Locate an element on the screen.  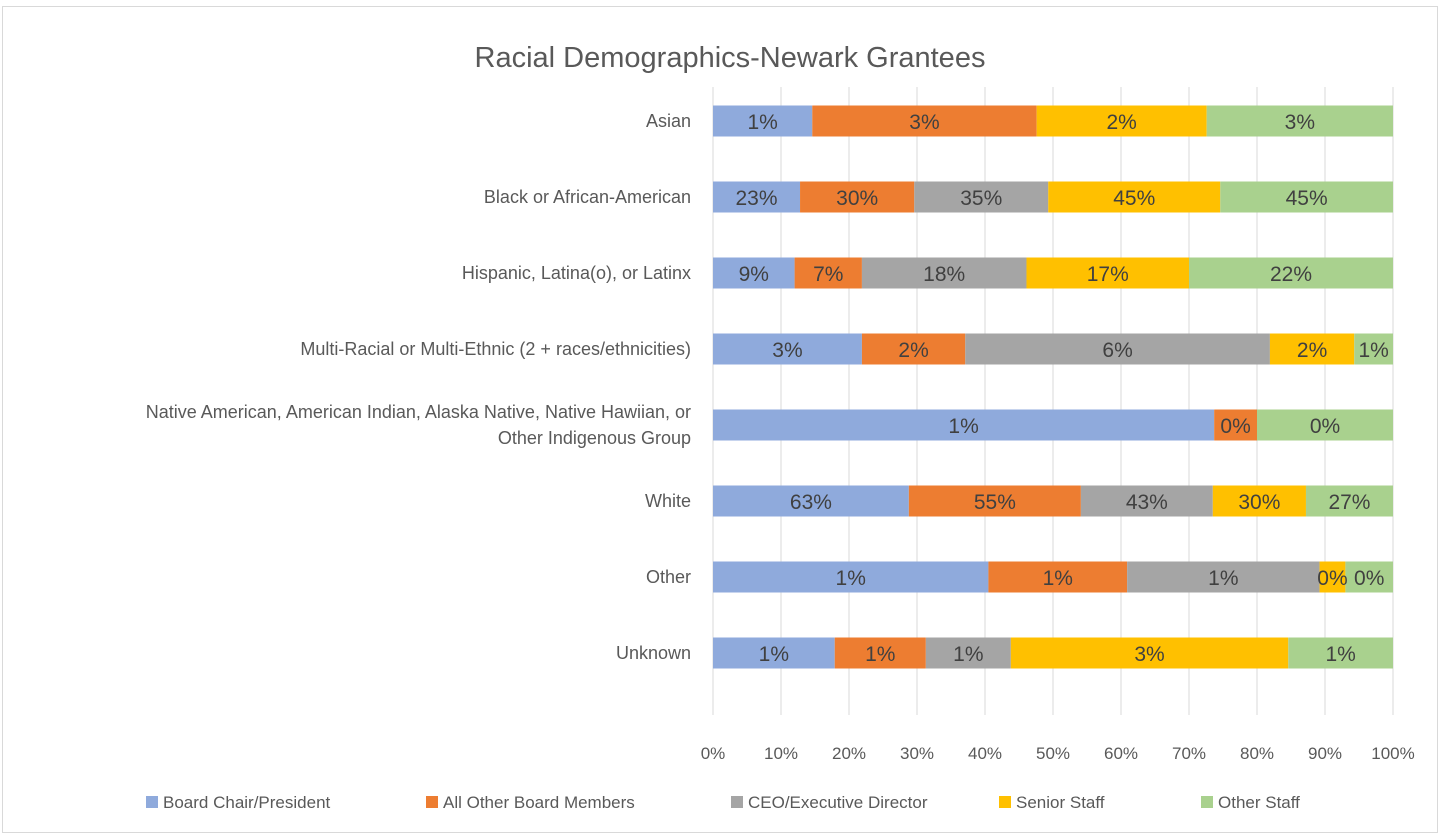
data-label: 55% is located at coordinates (995, 502).